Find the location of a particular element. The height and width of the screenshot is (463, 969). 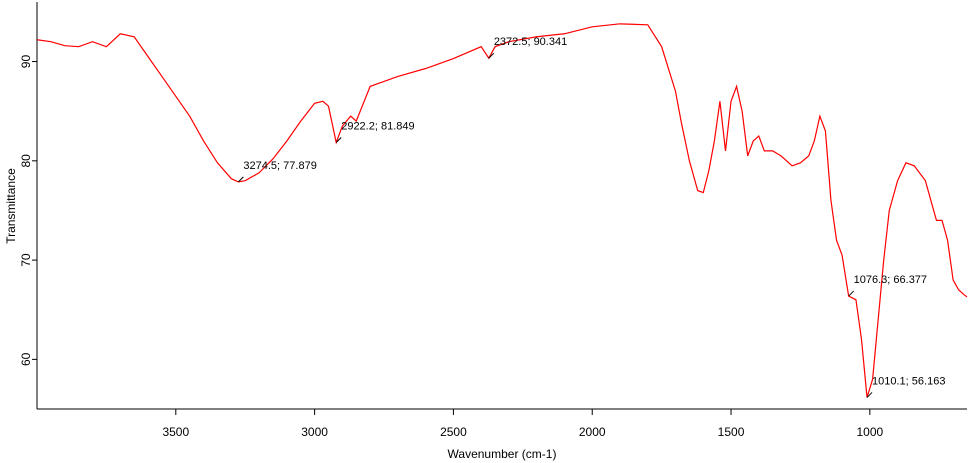

y-tick-label: 70 is located at coordinates (26, 260).